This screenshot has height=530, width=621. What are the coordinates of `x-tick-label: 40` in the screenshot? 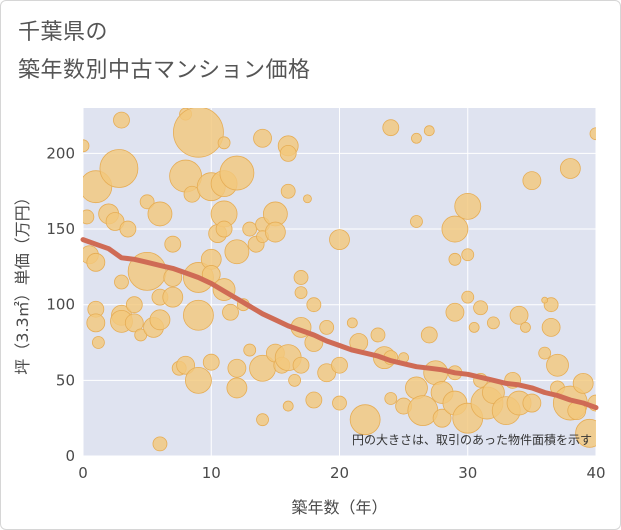 It's located at (595, 473).